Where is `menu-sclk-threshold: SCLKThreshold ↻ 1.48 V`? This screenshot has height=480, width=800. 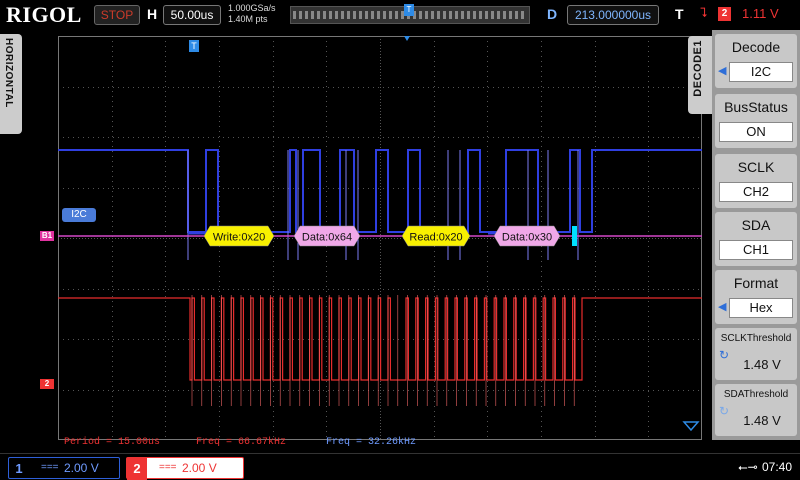 menu-sclk-threshold: SCLKThreshold ↻ 1.48 V is located at coordinates (756, 354).